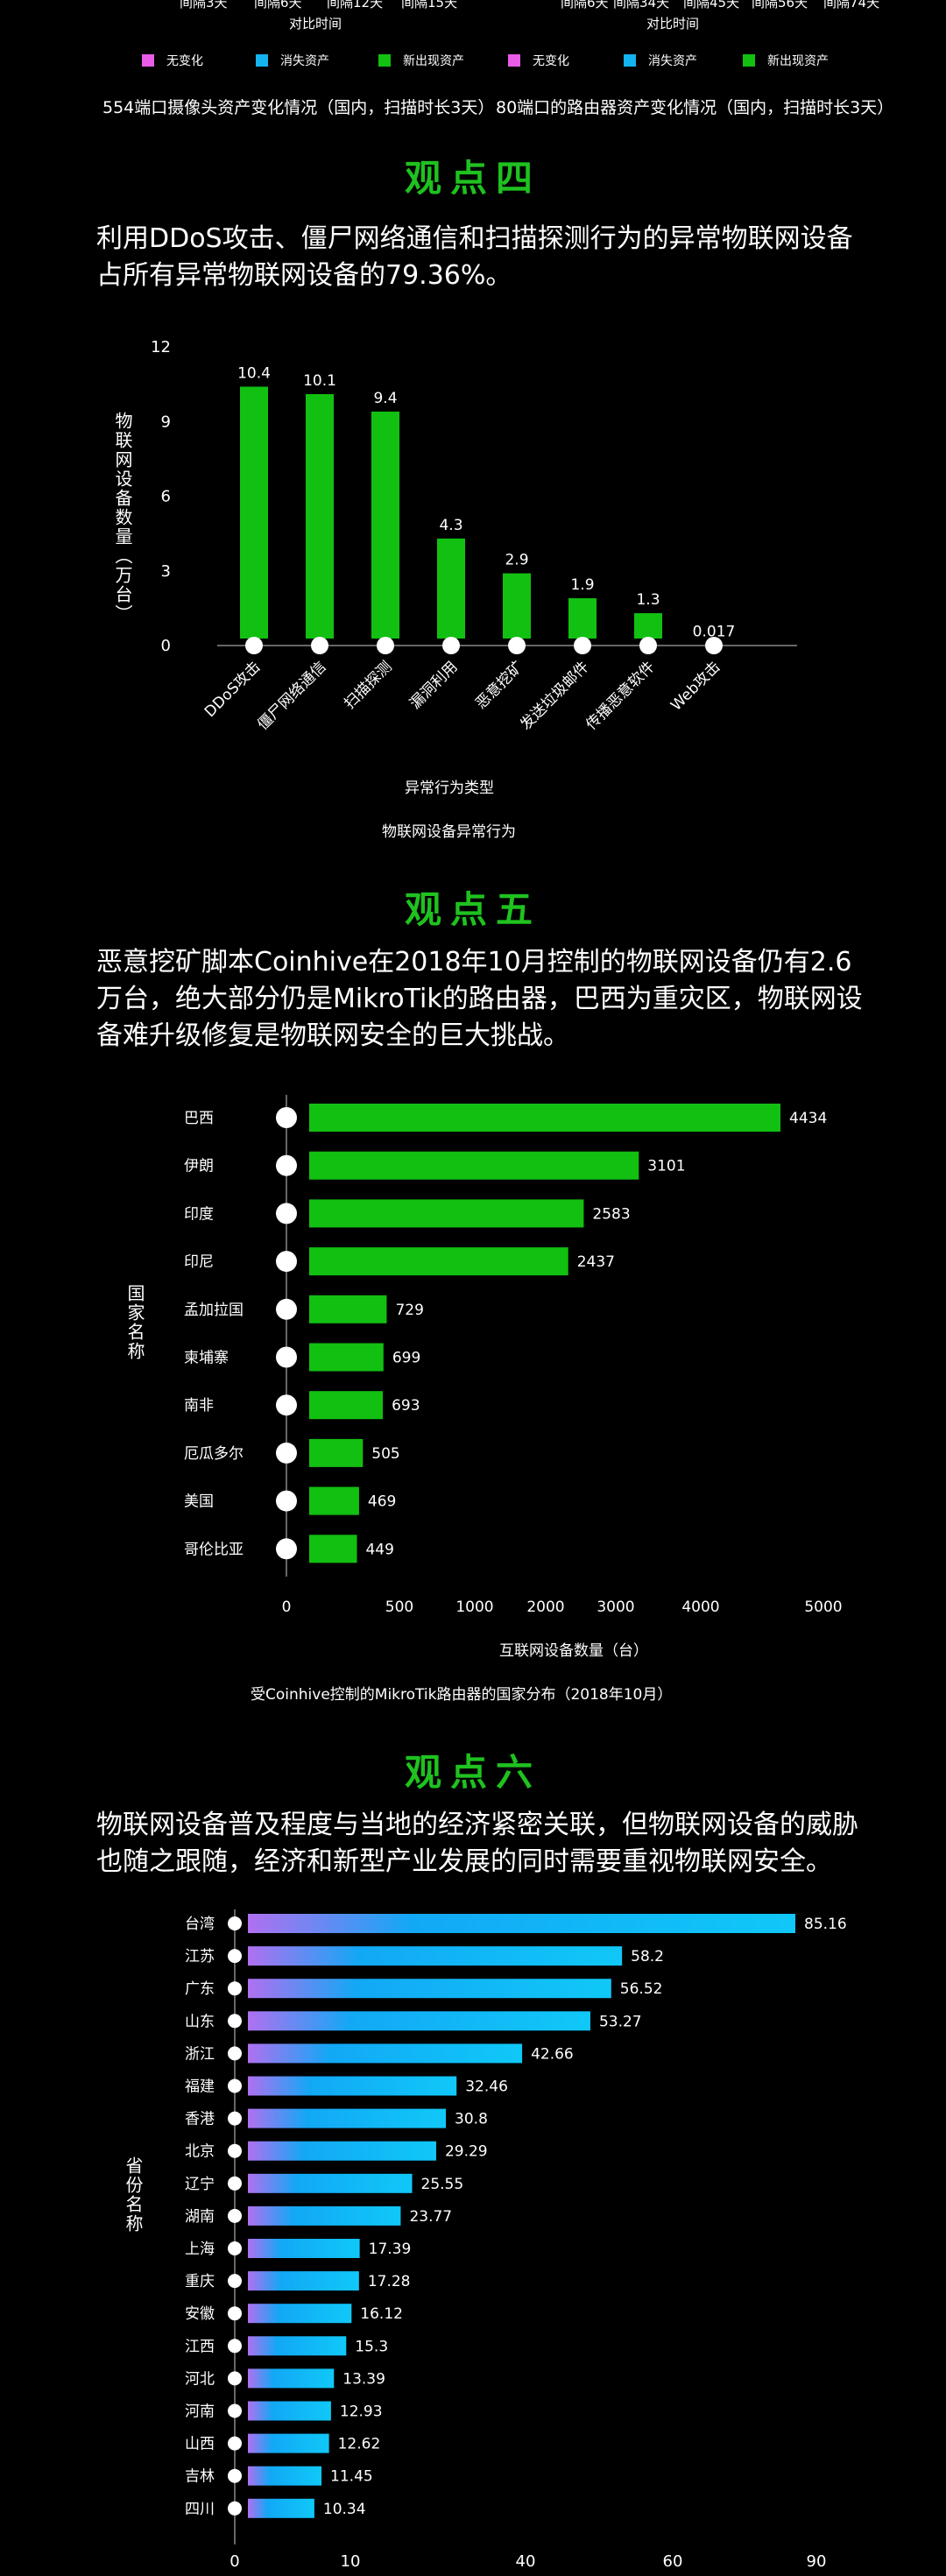 This screenshot has height=2576, width=946. Describe the element at coordinates (433, 685) in the screenshot. I see `x-tick-label: 漏洞利用` at that location.